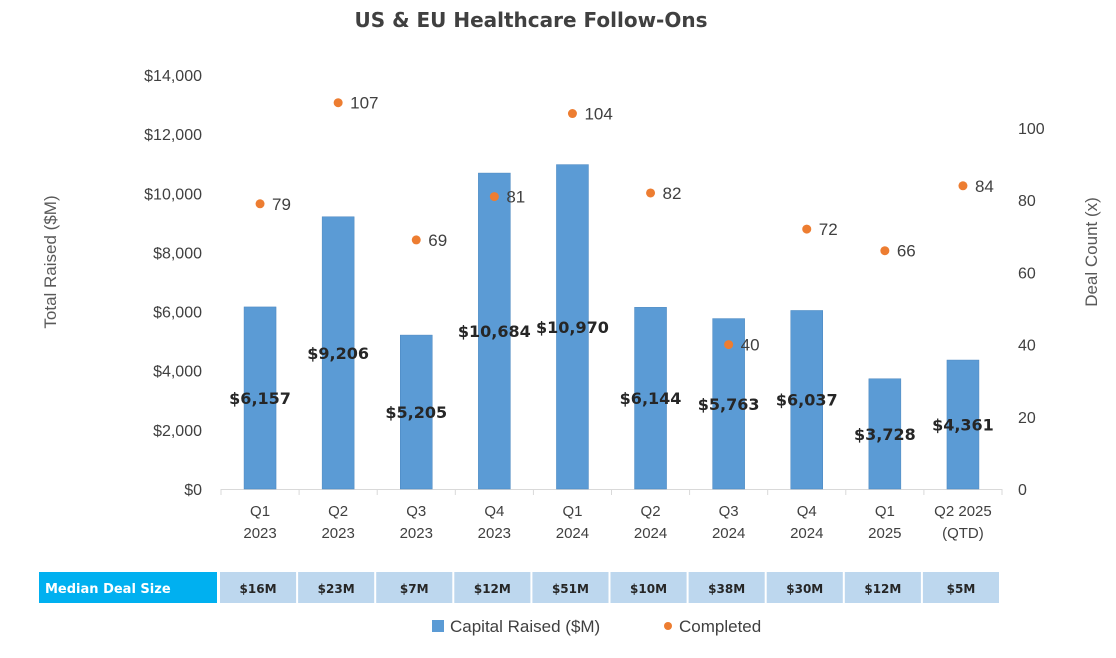 This screenshot has width=1116, height=658. Describe the element at coordinates (177, 253) in the screenshot. I see `y-tick-label: $8,000` at that location.